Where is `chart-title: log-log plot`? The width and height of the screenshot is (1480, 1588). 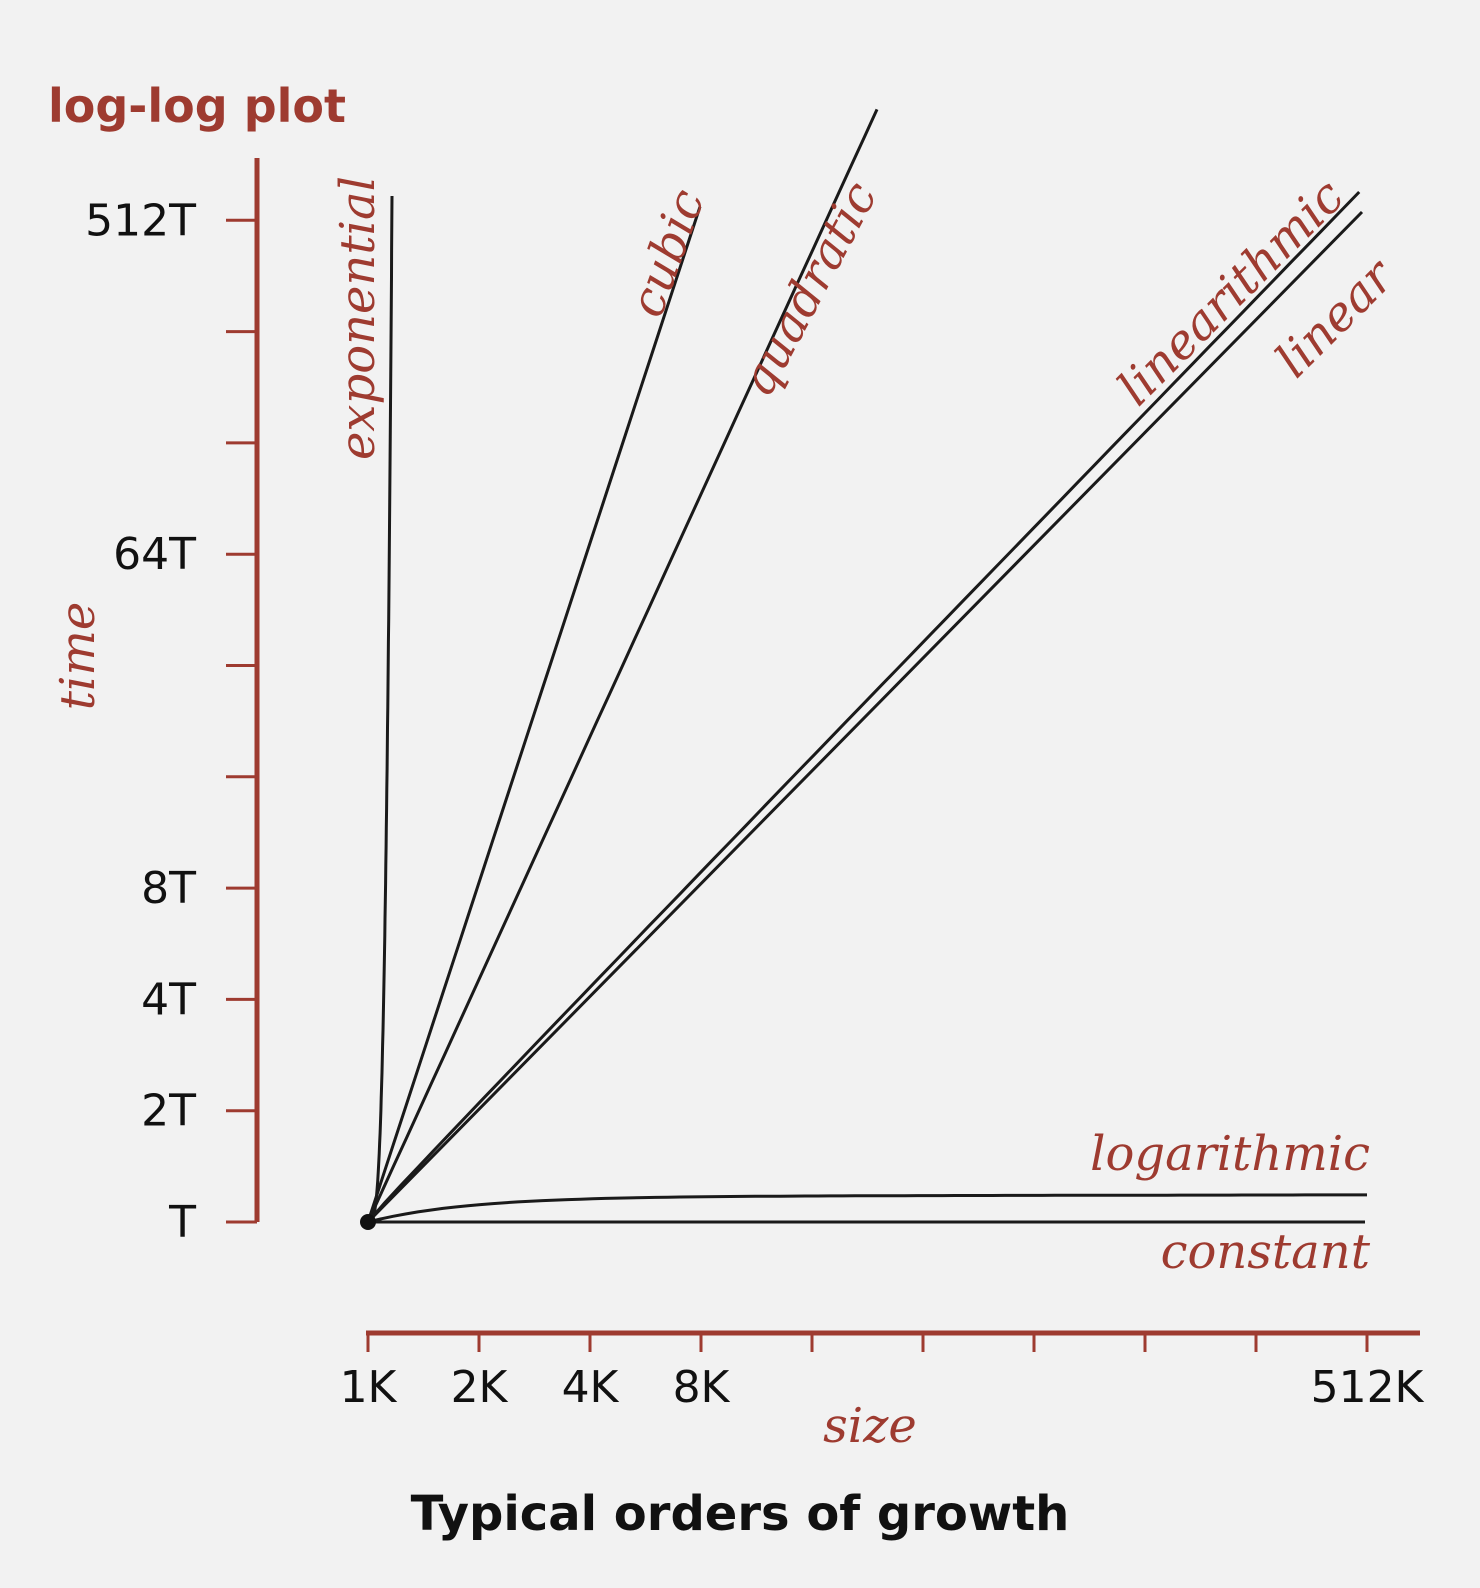
chart-title: log-log plot is located at coordinates (197, 106).